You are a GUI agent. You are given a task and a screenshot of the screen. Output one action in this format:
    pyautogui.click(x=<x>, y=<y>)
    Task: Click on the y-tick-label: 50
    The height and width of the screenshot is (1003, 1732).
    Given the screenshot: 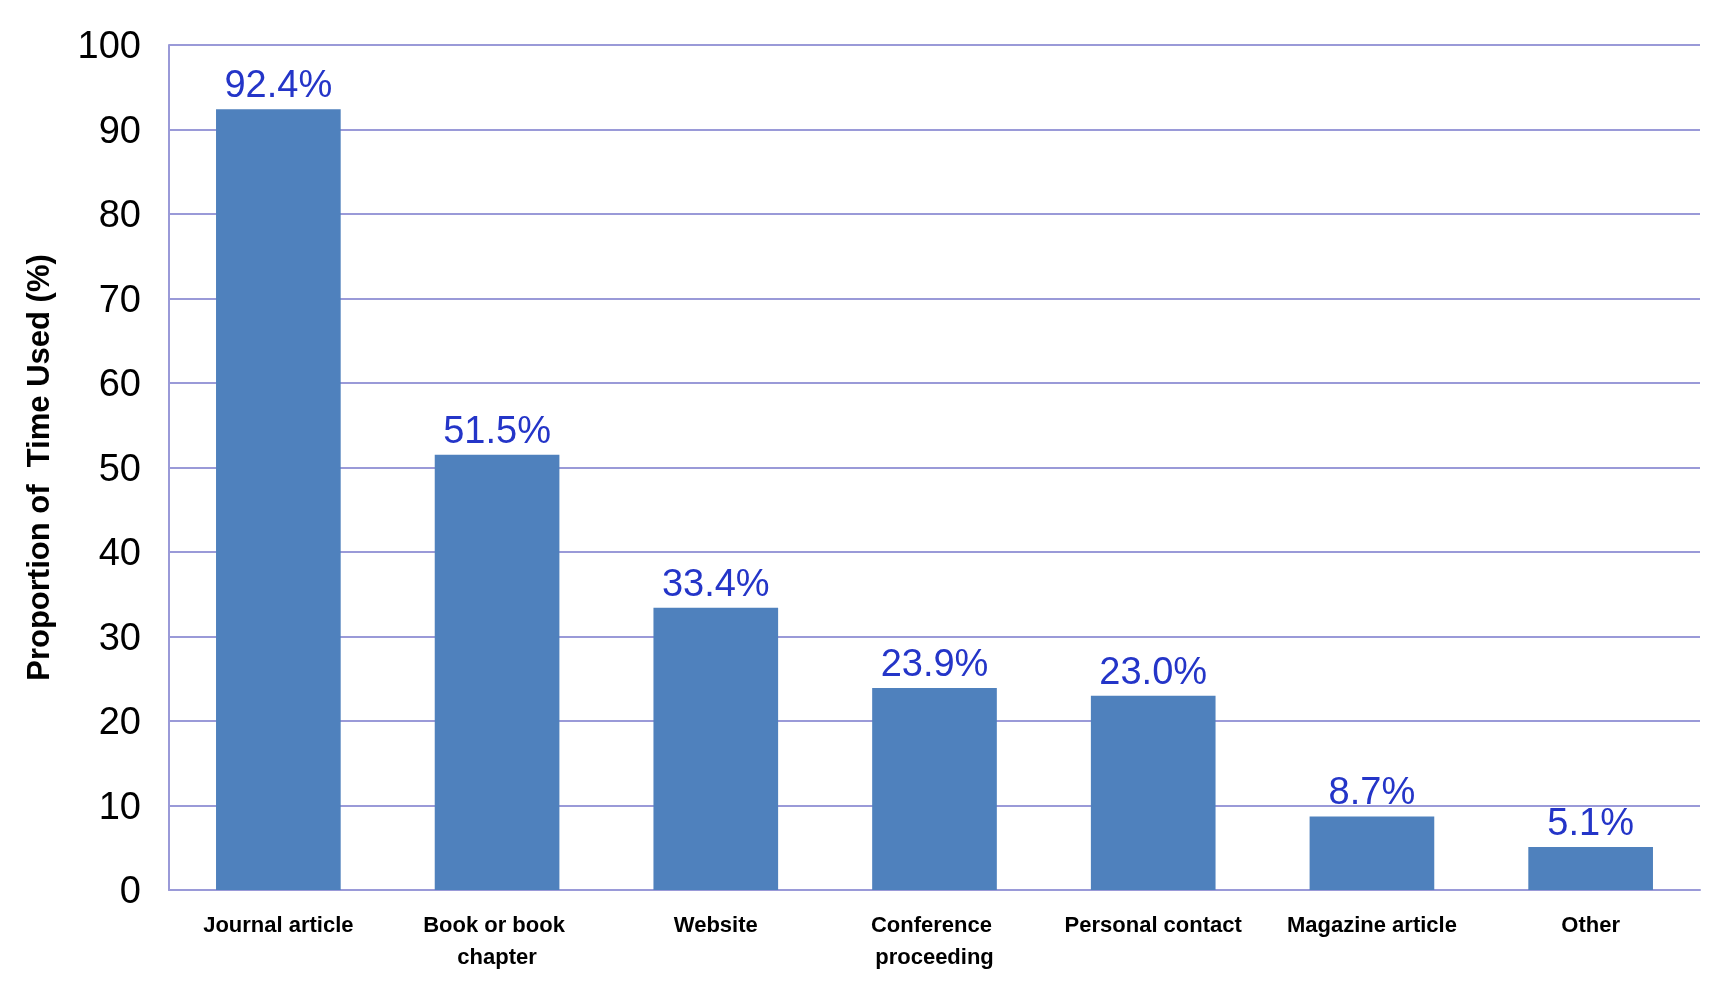 What is the action you would take?
    pyautogui.click(x=119, y=467)
    